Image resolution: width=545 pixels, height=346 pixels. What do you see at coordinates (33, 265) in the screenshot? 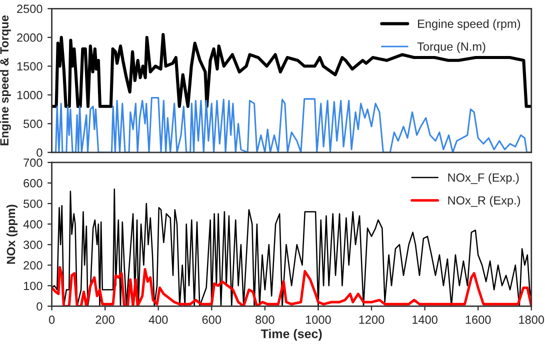
I see `y-tick-label: 200` at bounding box center [33, 265].